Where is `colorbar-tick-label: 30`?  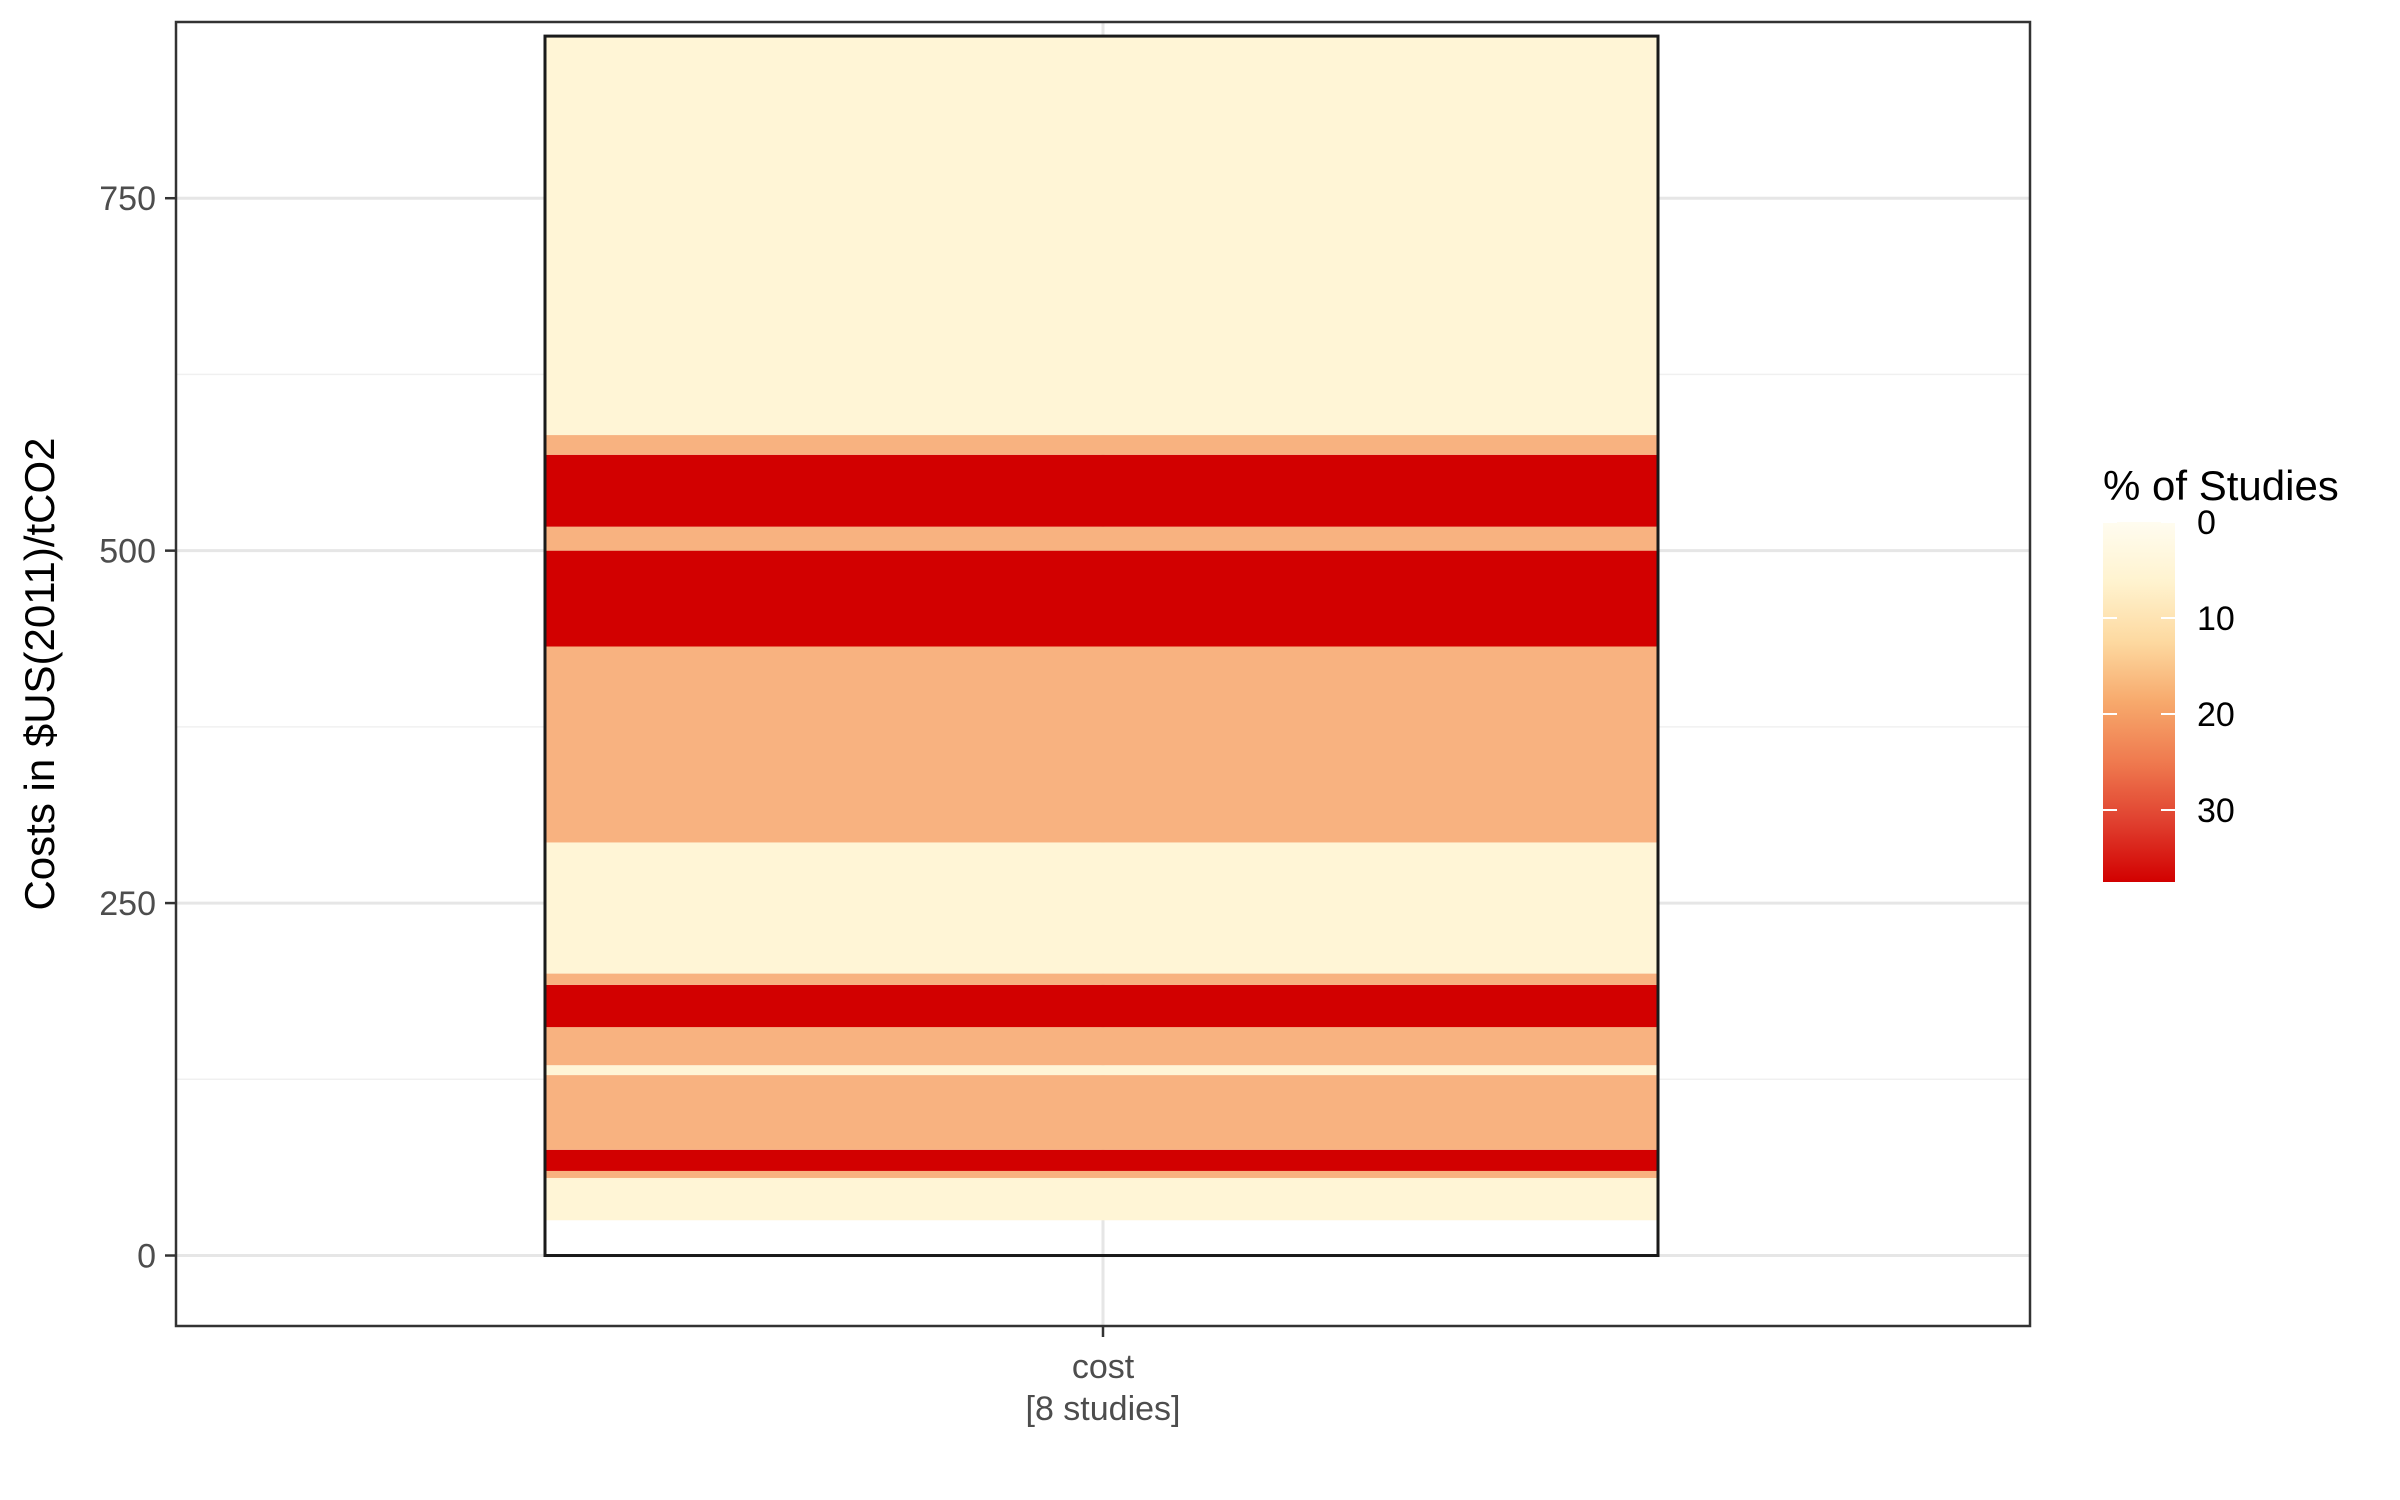 colorbar-tick-label: 30 is located at coordinates (2216, 811).